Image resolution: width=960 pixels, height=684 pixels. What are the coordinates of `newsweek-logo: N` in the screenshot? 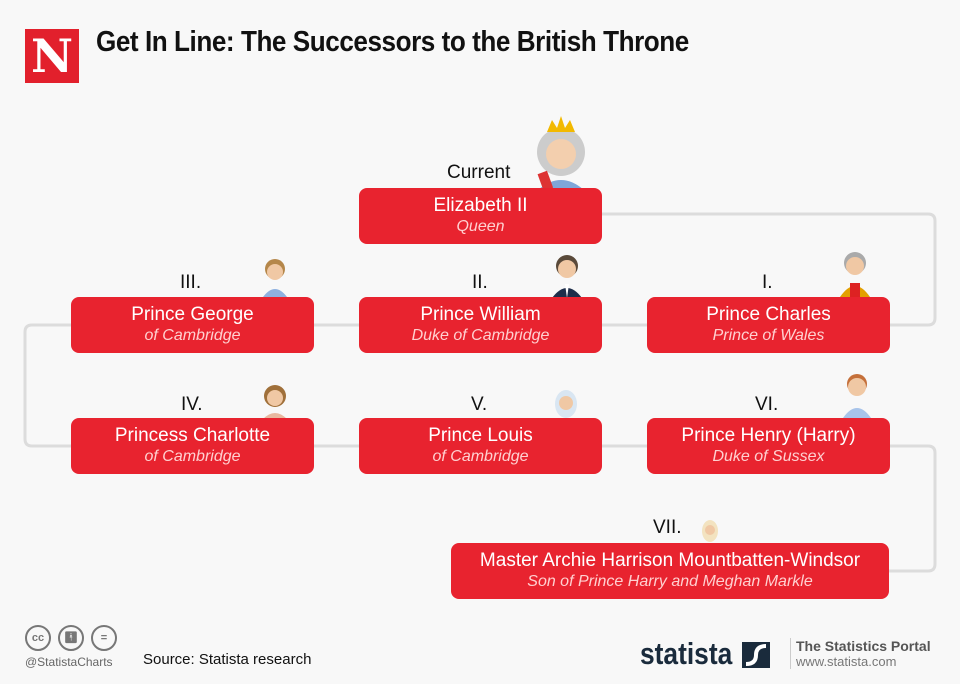 It's located at (52, 56).